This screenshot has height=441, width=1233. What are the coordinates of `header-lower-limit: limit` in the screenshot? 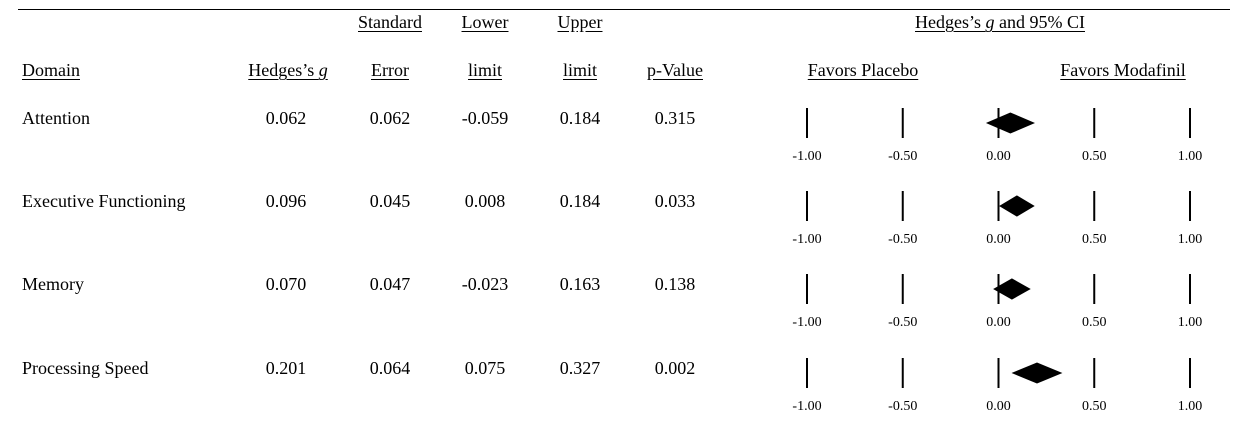 It's located at (485, 70).